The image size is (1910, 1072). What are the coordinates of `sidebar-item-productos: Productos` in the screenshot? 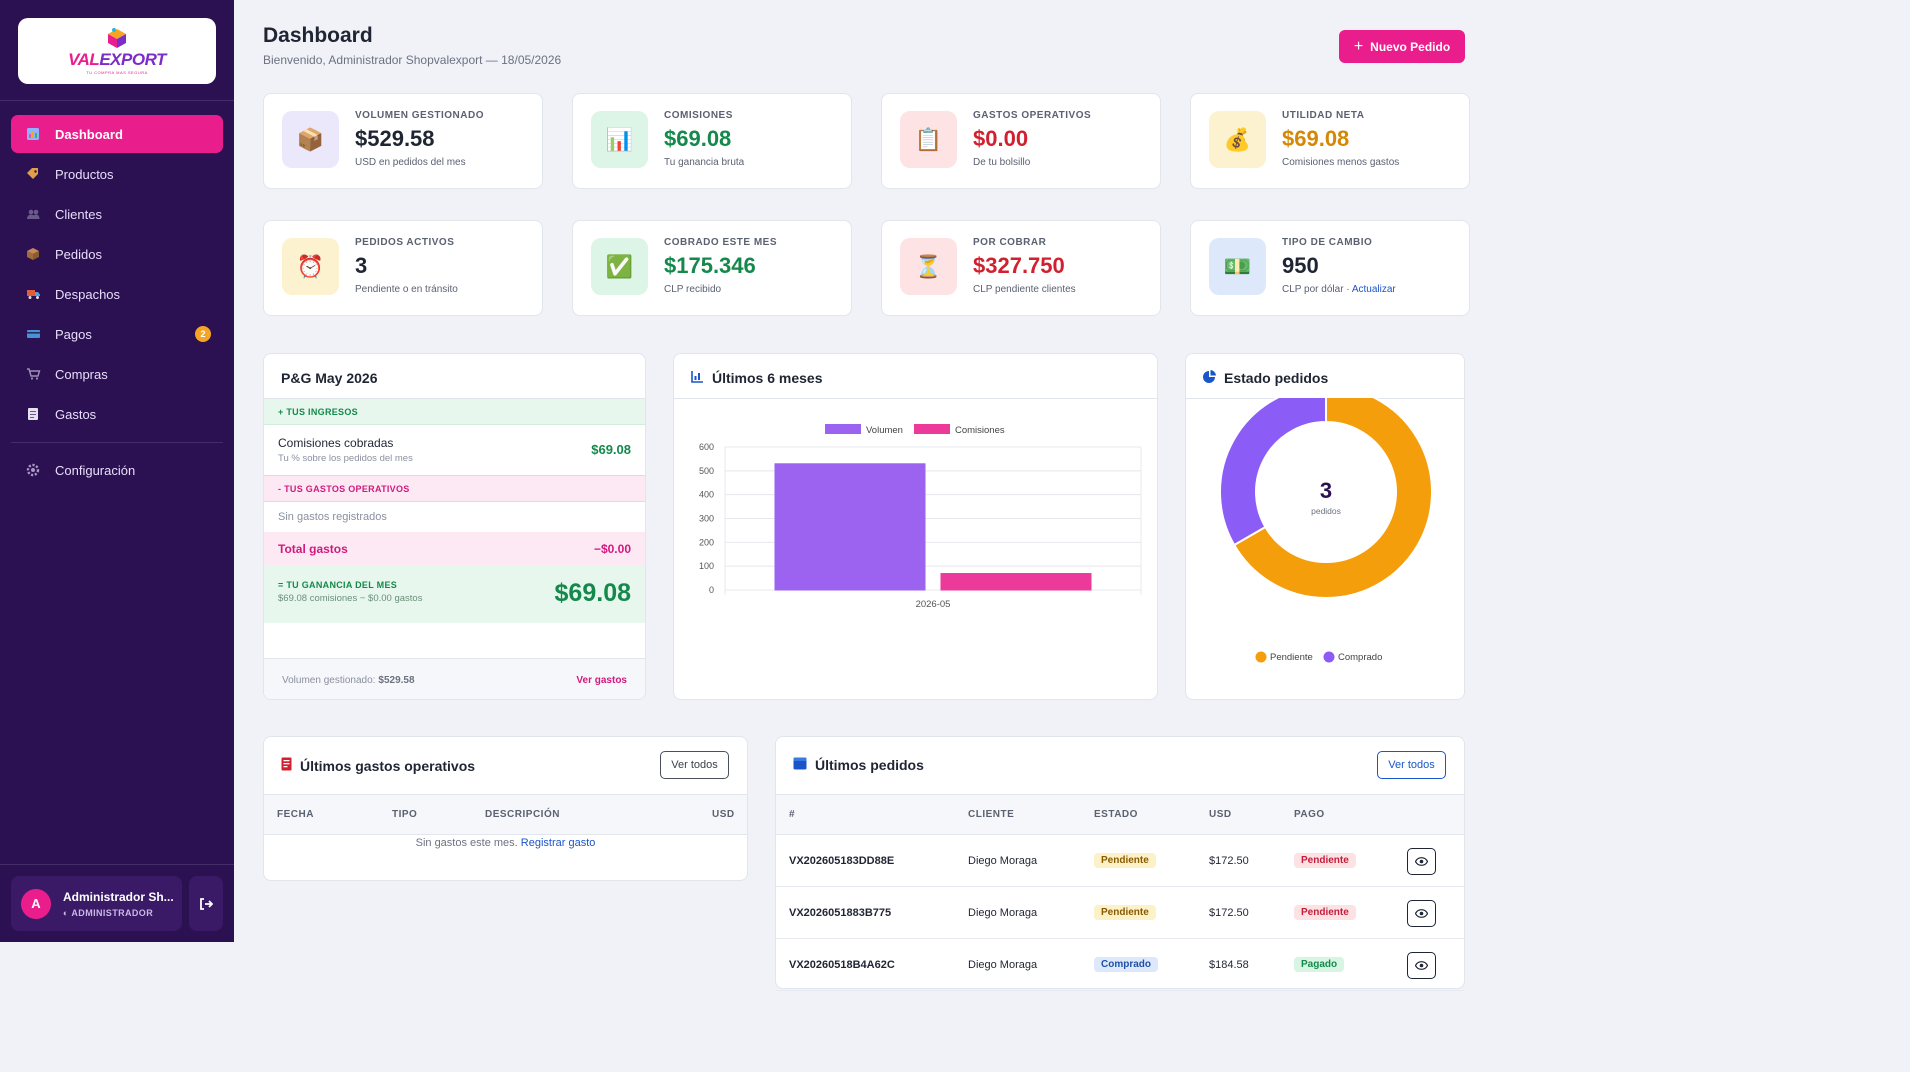 It's located at (117, 174).